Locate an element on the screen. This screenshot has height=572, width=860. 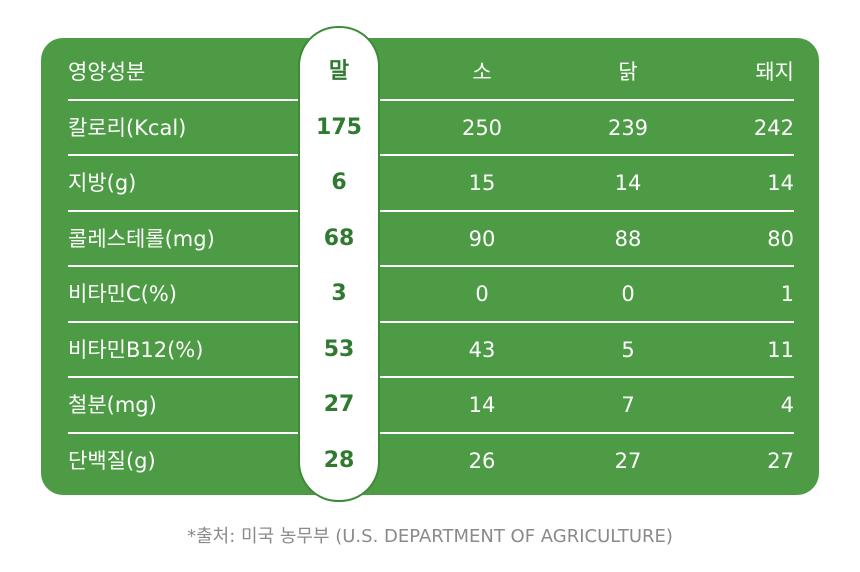
value-beef: 43 is located at coordinates (482, 349).